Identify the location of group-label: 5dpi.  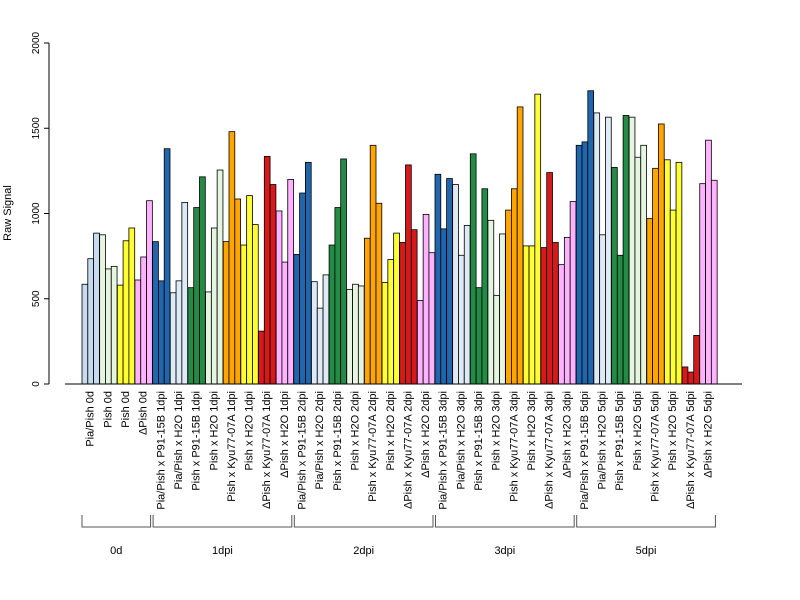
(646, 551).